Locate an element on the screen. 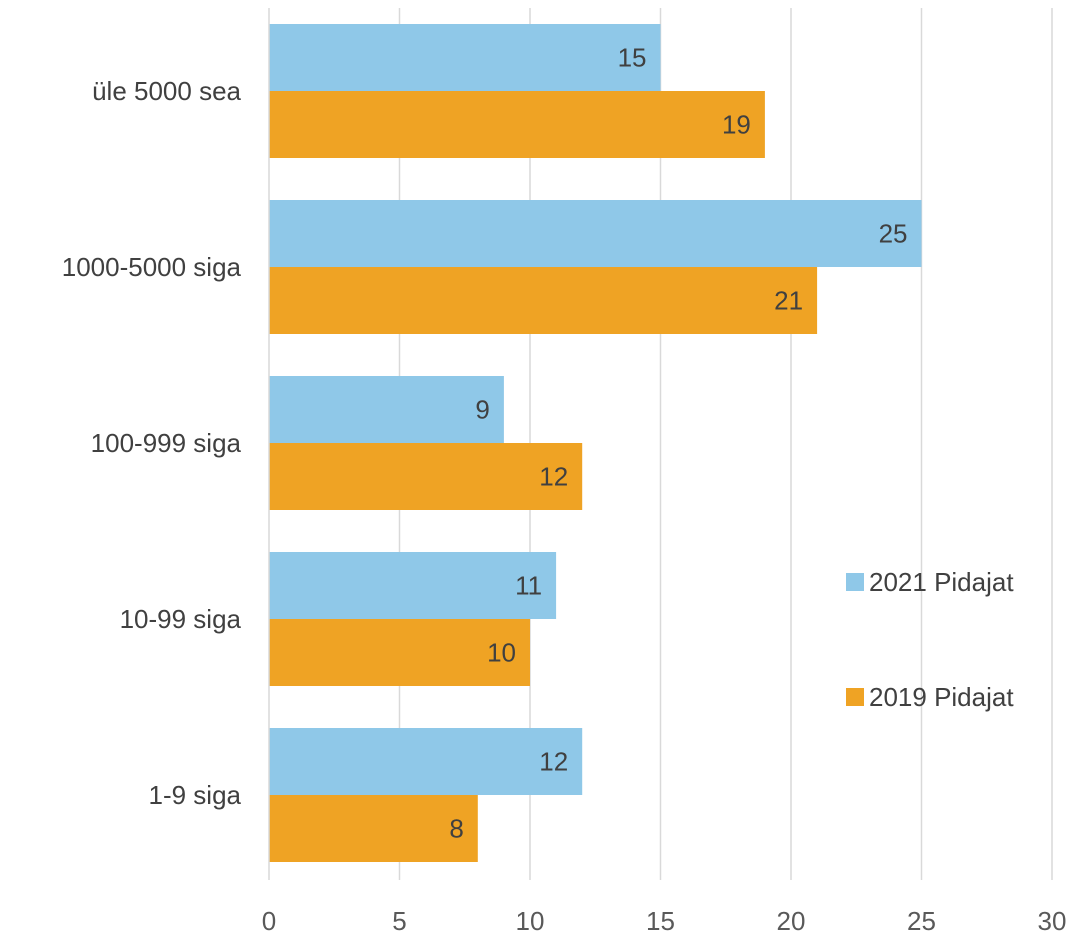  y-category-label: 100-999 siga is located at coordinates (166, 443).